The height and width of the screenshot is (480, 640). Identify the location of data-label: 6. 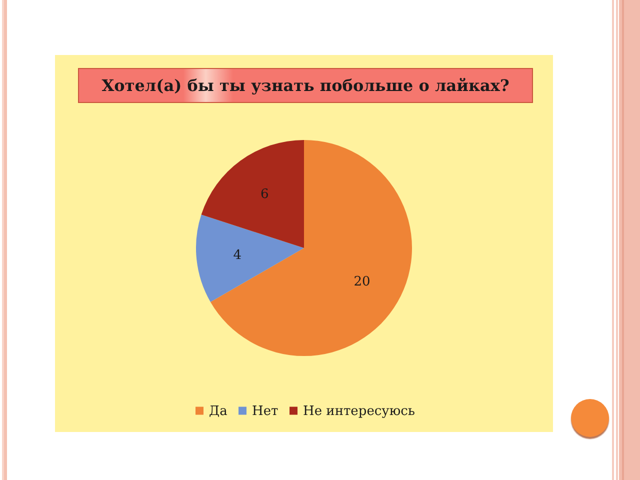
(264, 194).